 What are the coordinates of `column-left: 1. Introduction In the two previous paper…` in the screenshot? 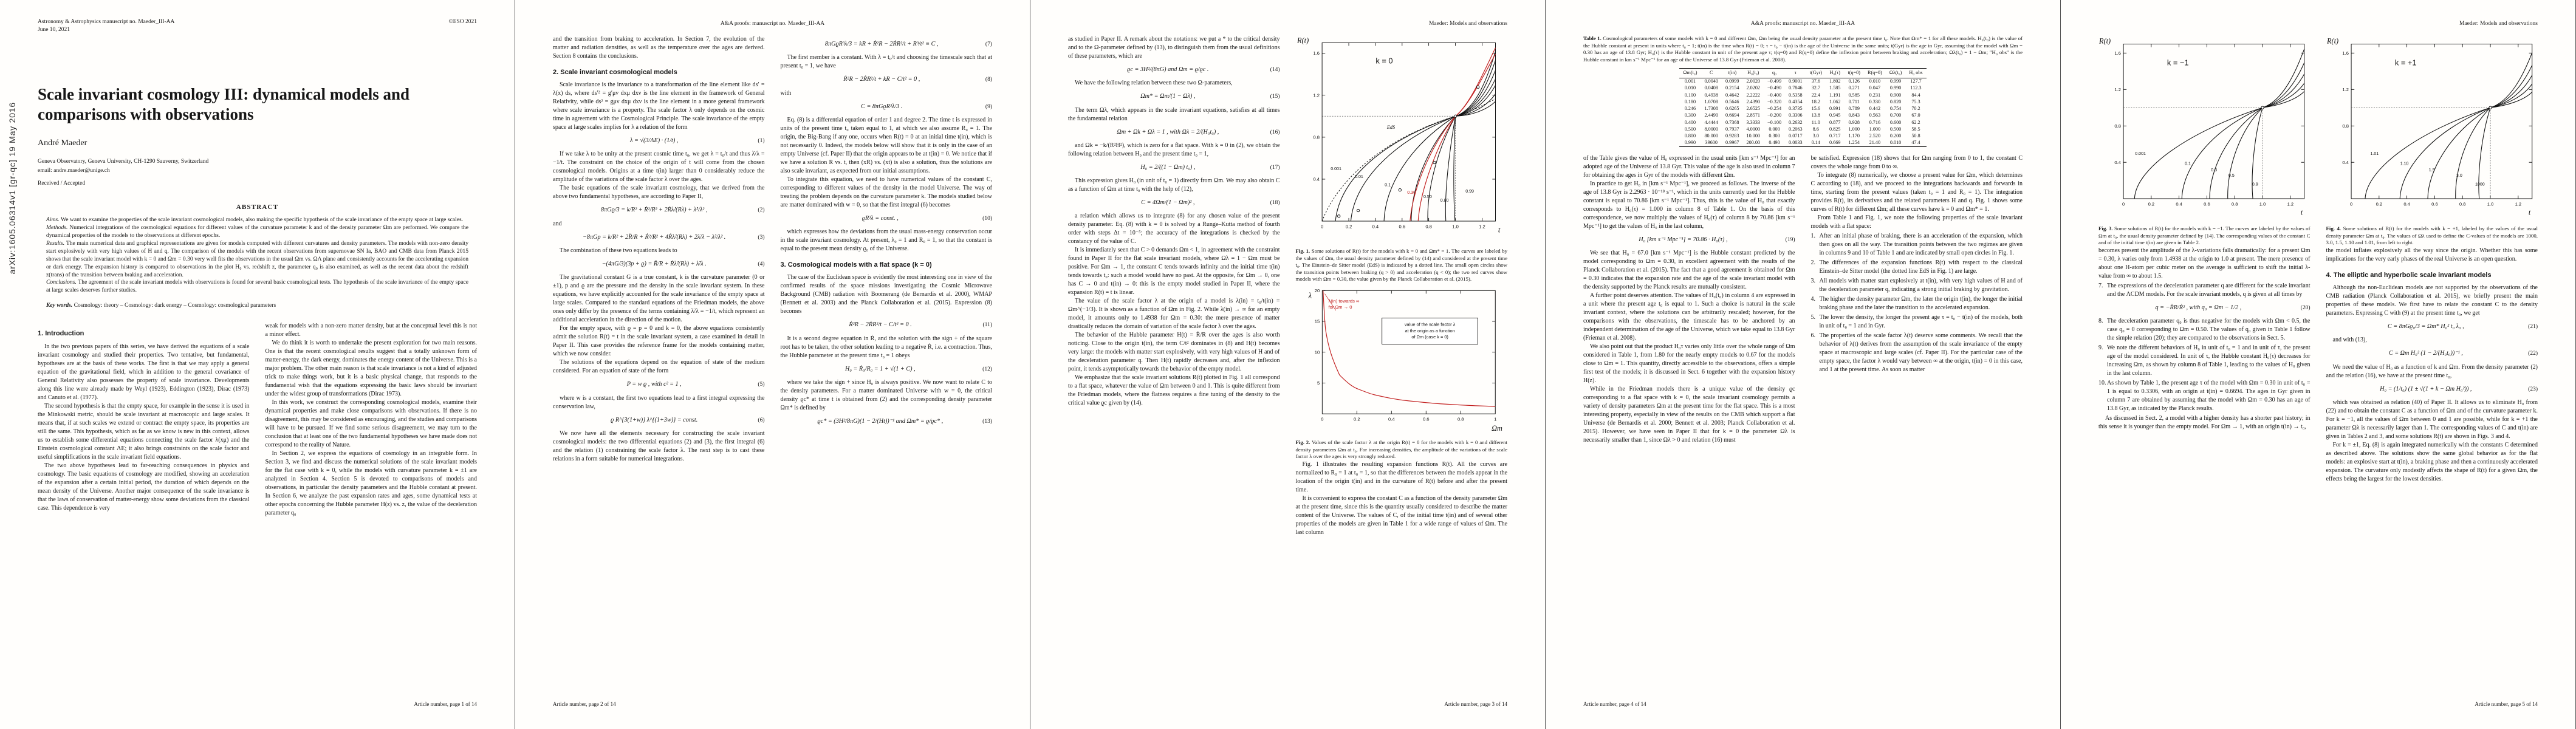 It's located at (144, 420).